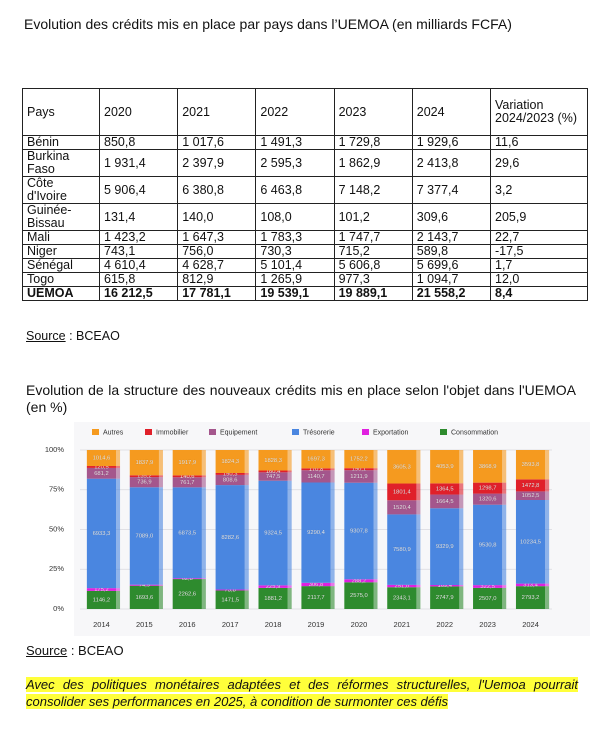 The height and width of the screenshot is (752, 592). I want to click on legend-label: Immobilier, so click(172, 432).